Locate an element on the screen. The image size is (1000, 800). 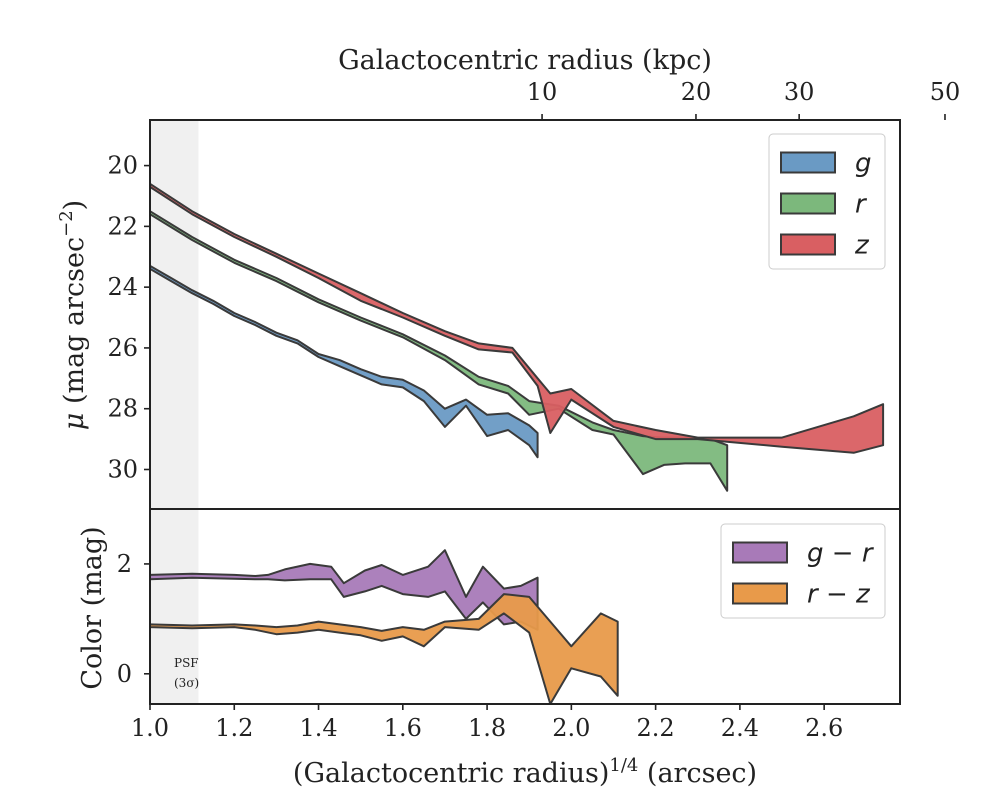
x-tick-label: 2.0 is located at coordinates (571, 728).